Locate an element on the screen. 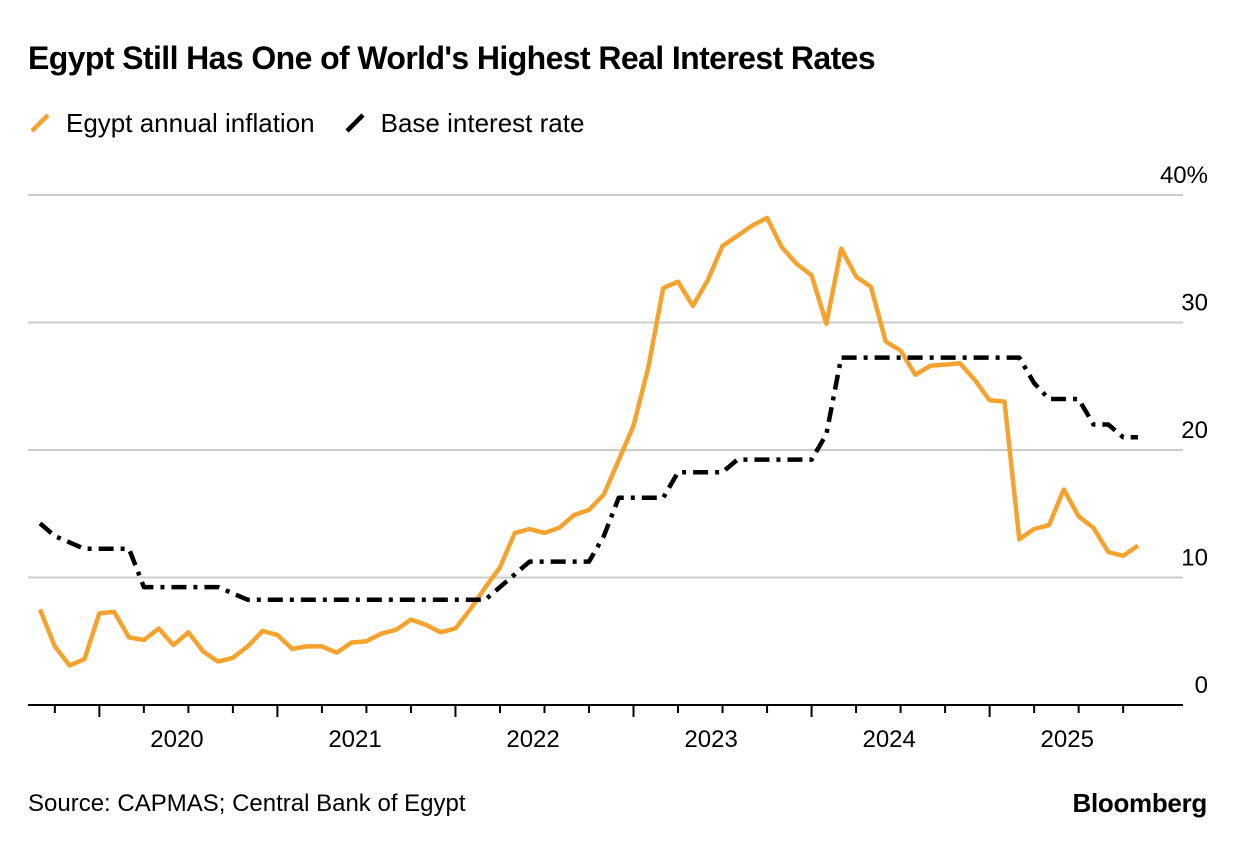 This screenshot has width=1237, height=848. legend-item-inflation: Egypt annual inflation is located at coordinates (171, 123).